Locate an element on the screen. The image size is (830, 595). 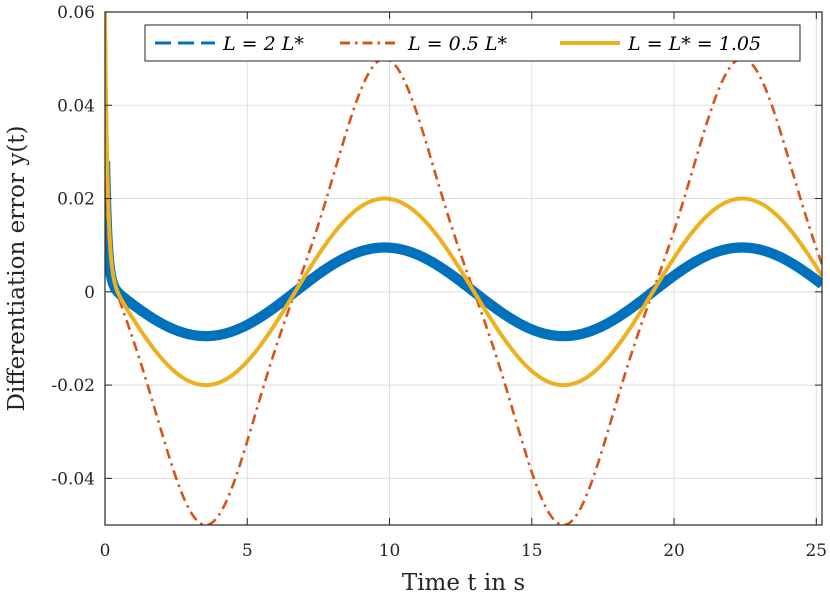
x-tick-label: 5 is located at coordinates (247, 551).